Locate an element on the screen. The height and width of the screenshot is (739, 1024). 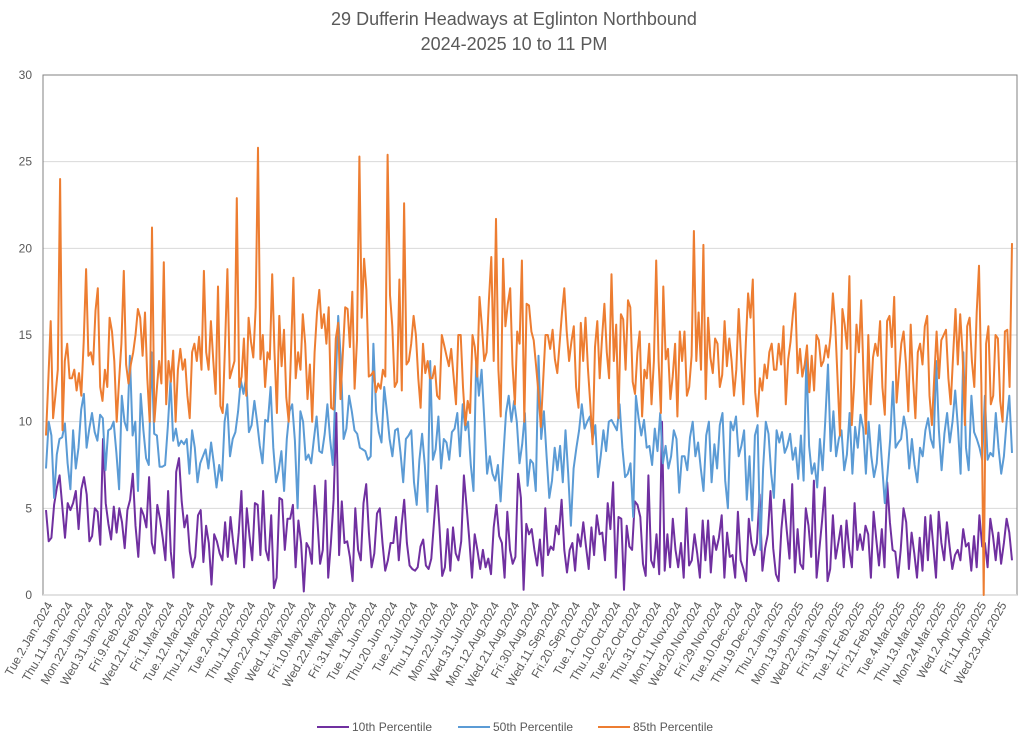
legend-item: 85th Percentile is located at coordinates (655, 727).